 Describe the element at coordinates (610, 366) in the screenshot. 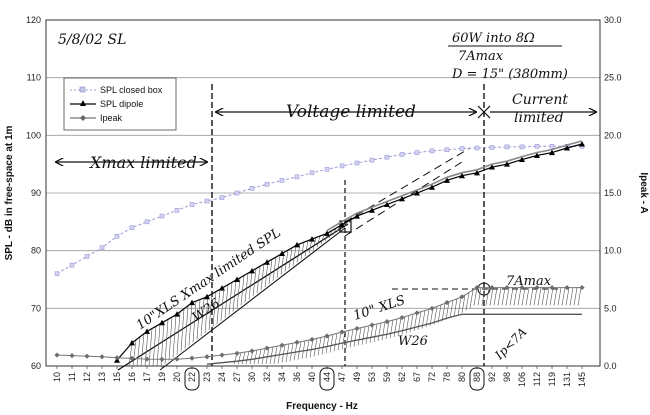

I see `y2-tick-label: 0.0` at that location.